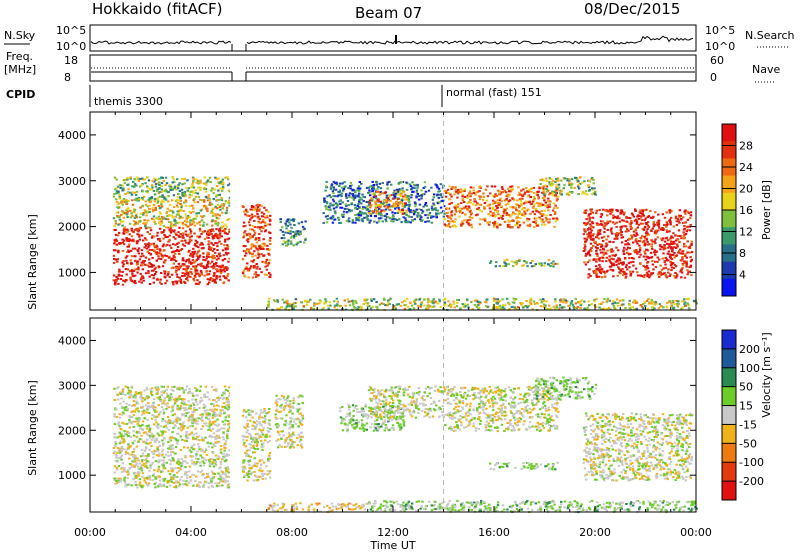 The height and width of the screenshot is (554, 800). What do you see at coordinates (717, 60) in the screenshot?
I see `nave-tick-top: 60` at bounding box center [717, 60].